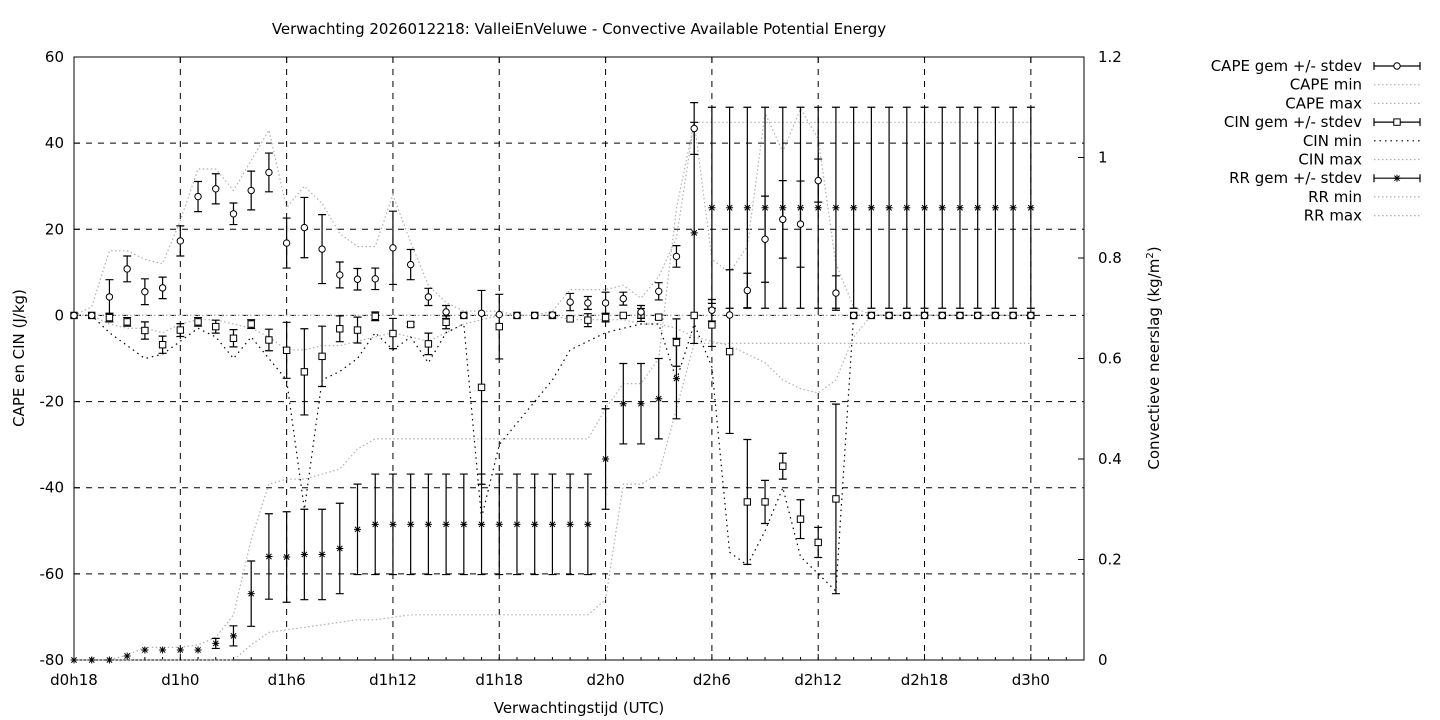 The height and width of the screenshot is (720, 1440). What do you see at coordinates (1110, 359) in the screenshot?
I see `y2-tick-label: 0.6` at bounding box center [1110, 359].